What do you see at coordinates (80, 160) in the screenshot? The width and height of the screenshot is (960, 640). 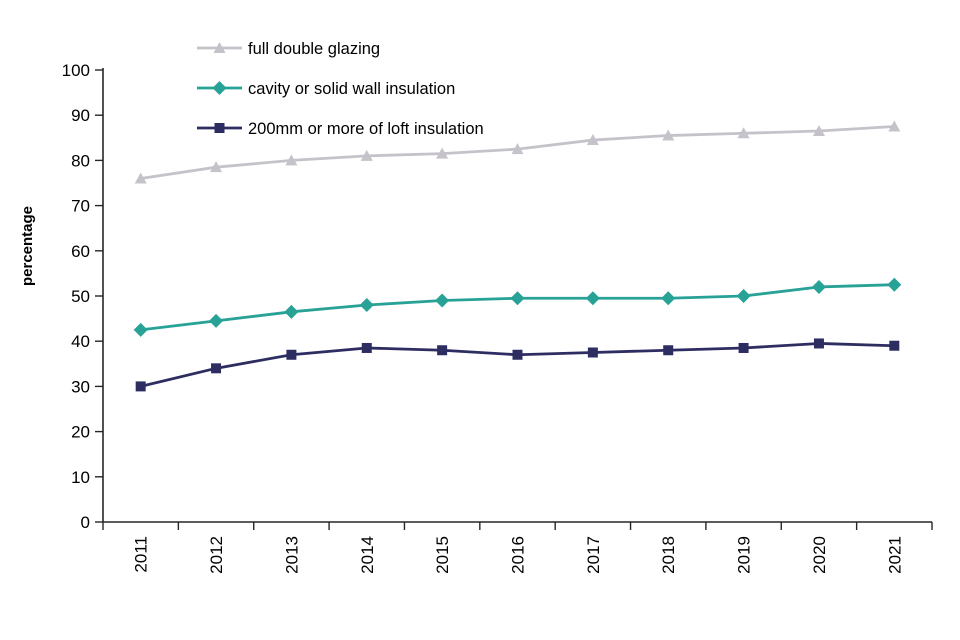 I see `y-axis-tick-label: 80` at bounding box center [80, 160].